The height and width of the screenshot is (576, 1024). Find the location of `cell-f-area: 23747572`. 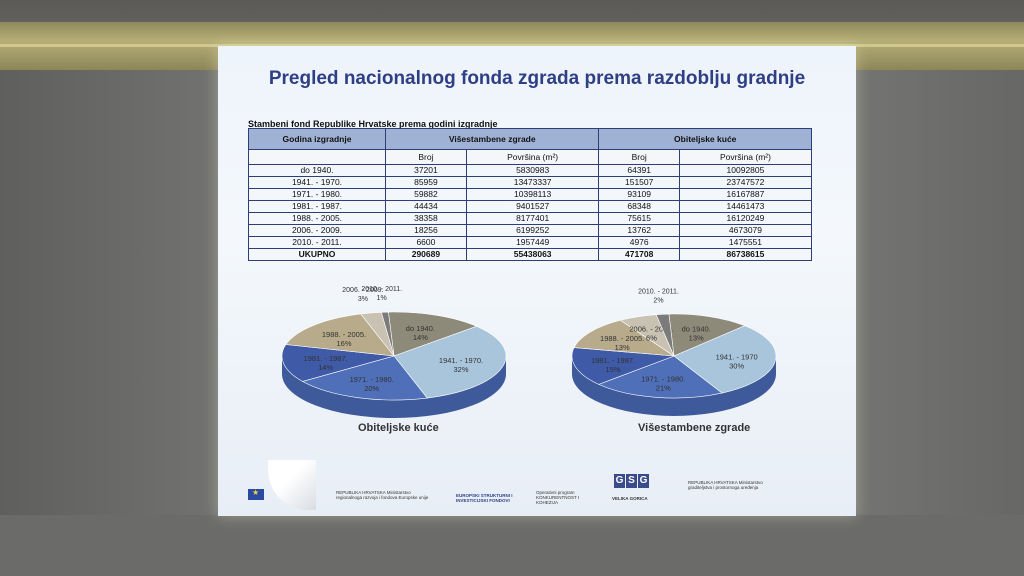

cell-f-area: 23747572 is located at coordinates (745, 182).